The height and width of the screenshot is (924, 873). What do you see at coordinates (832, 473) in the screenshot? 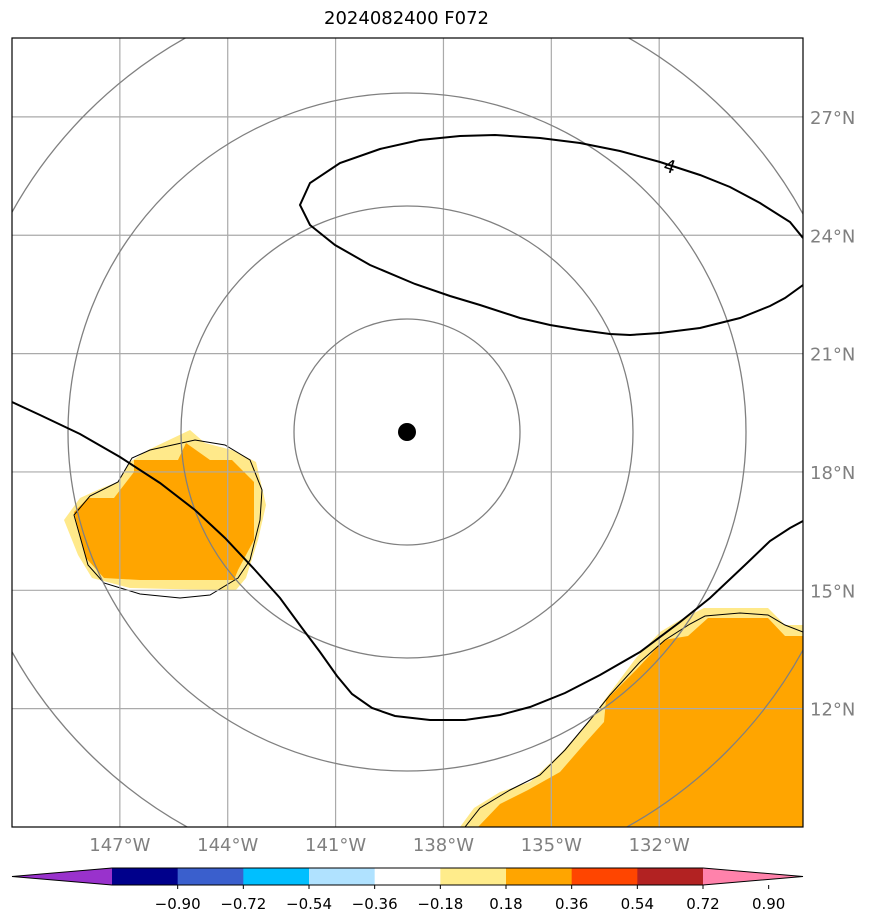
I see `latitude-label: 18°N` at bounding box center [832, 473].